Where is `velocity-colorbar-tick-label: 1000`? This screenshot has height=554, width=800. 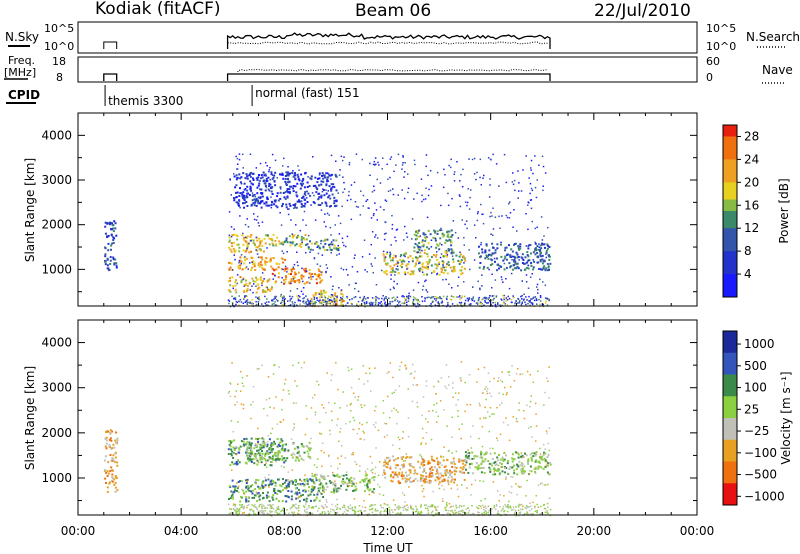
velocity-colorbar-tick-label: 1000 is located at coordinates (759, 344).